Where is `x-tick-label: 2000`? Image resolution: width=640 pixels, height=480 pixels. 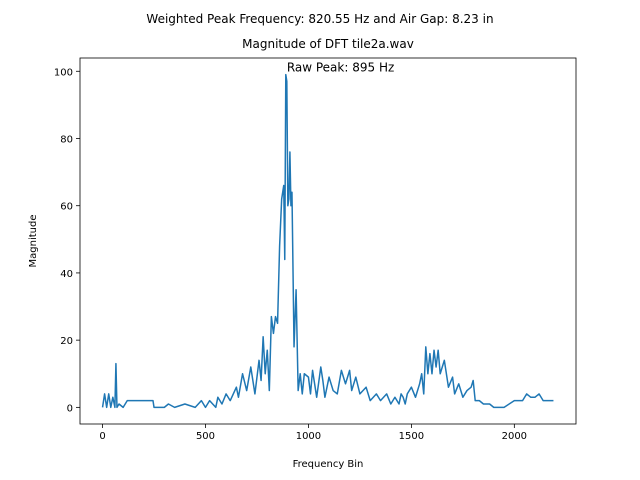 x-tick-label: 2000 is located at coordinates (514, 436).